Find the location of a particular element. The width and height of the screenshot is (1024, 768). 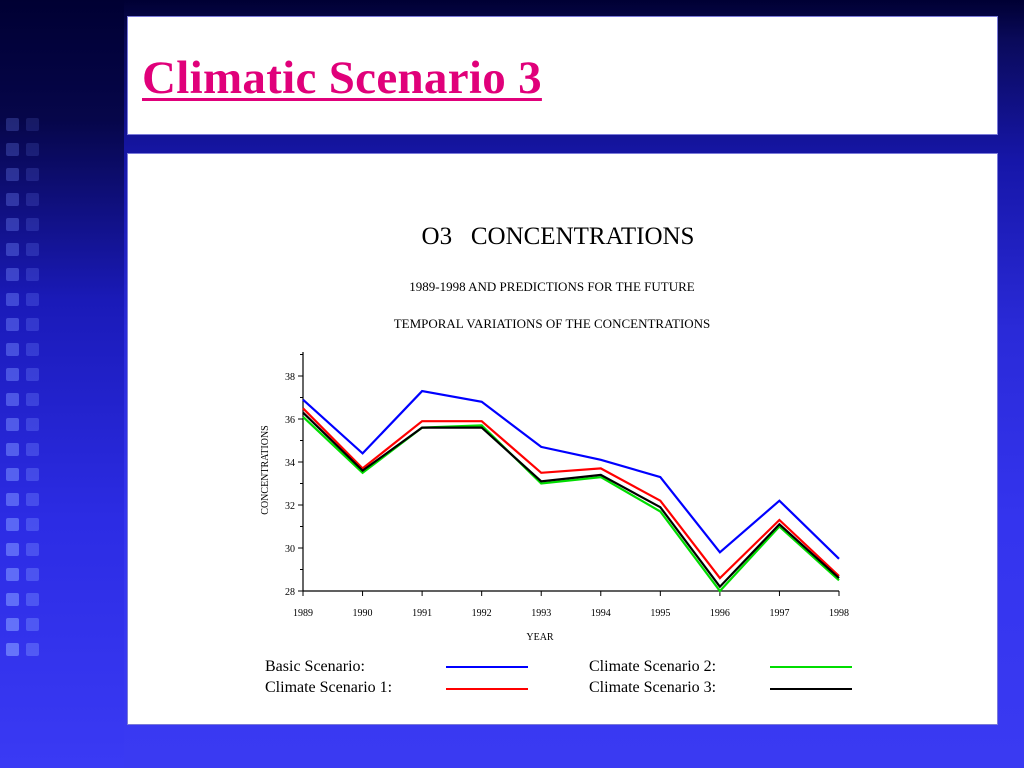

title-panel: Climatic Scenario 3 is located at coordinates (562, 75).